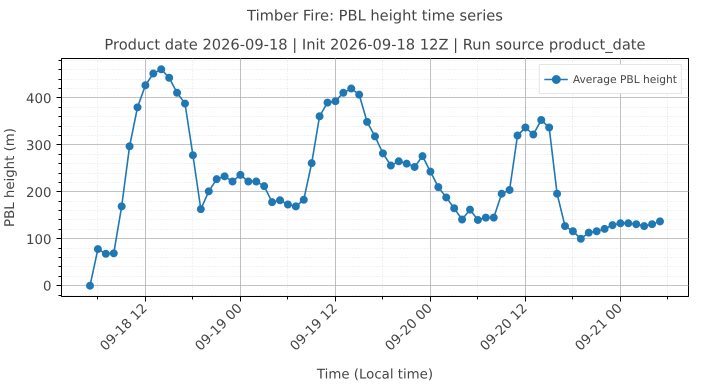 Image resolution: width=710 pixels, height=390 pixels. I want to click on y-axis-title: PBL height (m), so click(10, 177).